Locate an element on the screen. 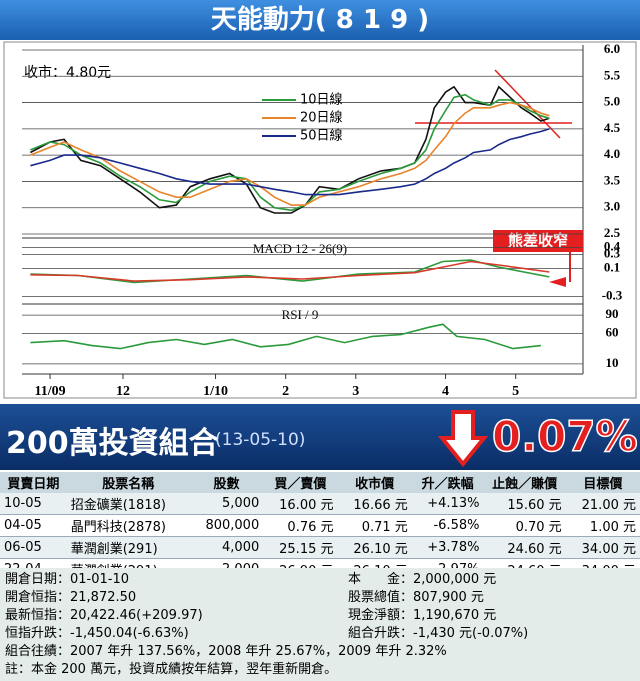  x-tick-label: 4 is located at coordinates (445, 391).